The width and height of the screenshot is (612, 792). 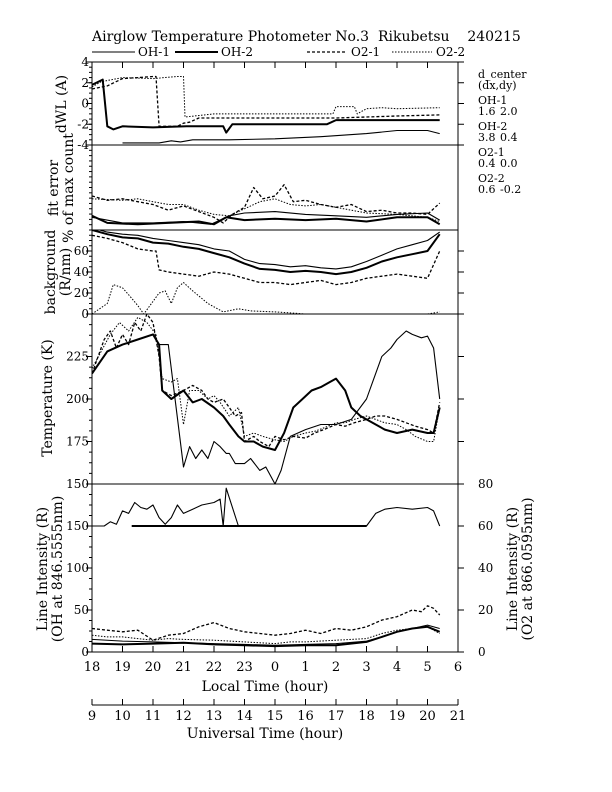 I want to click on background-series-group, so click(x=266, y=272).